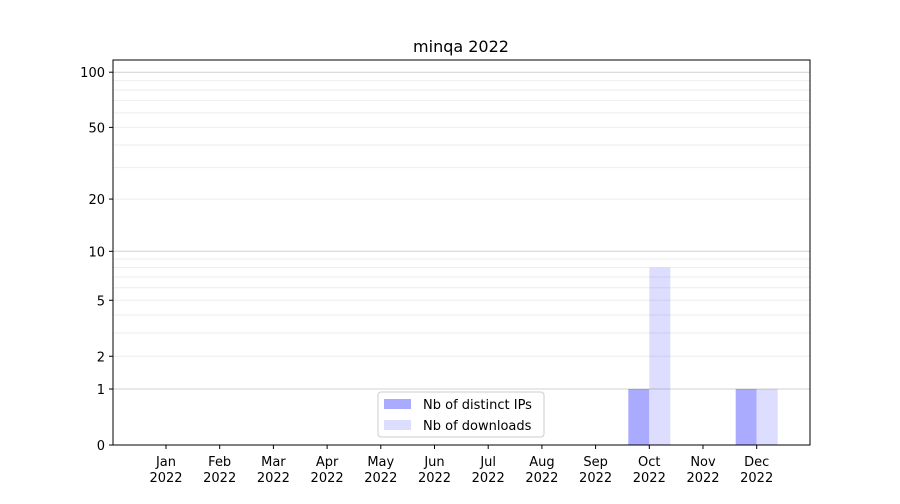  Describe the element at coordinates (434, 470) in the screenshot. I see `x-tick-label: Jun 2022` at that location.